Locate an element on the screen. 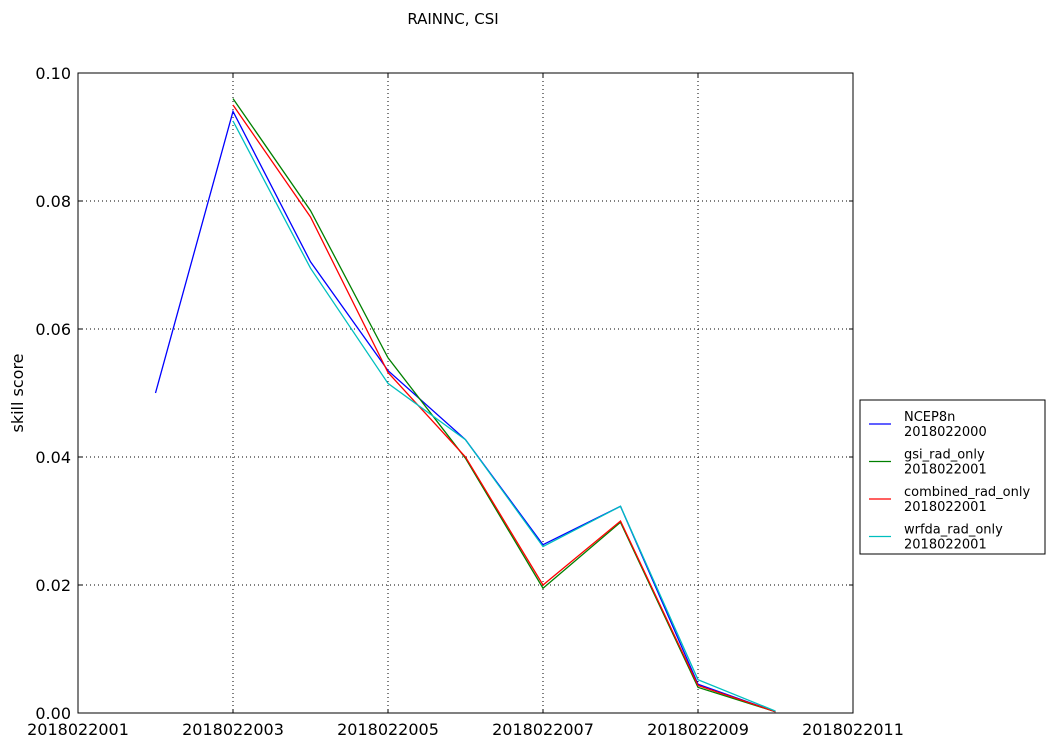 The width and height of the screenshot is (1054, 747). y-axis-label: skill score is located at coordinates (17, 392).